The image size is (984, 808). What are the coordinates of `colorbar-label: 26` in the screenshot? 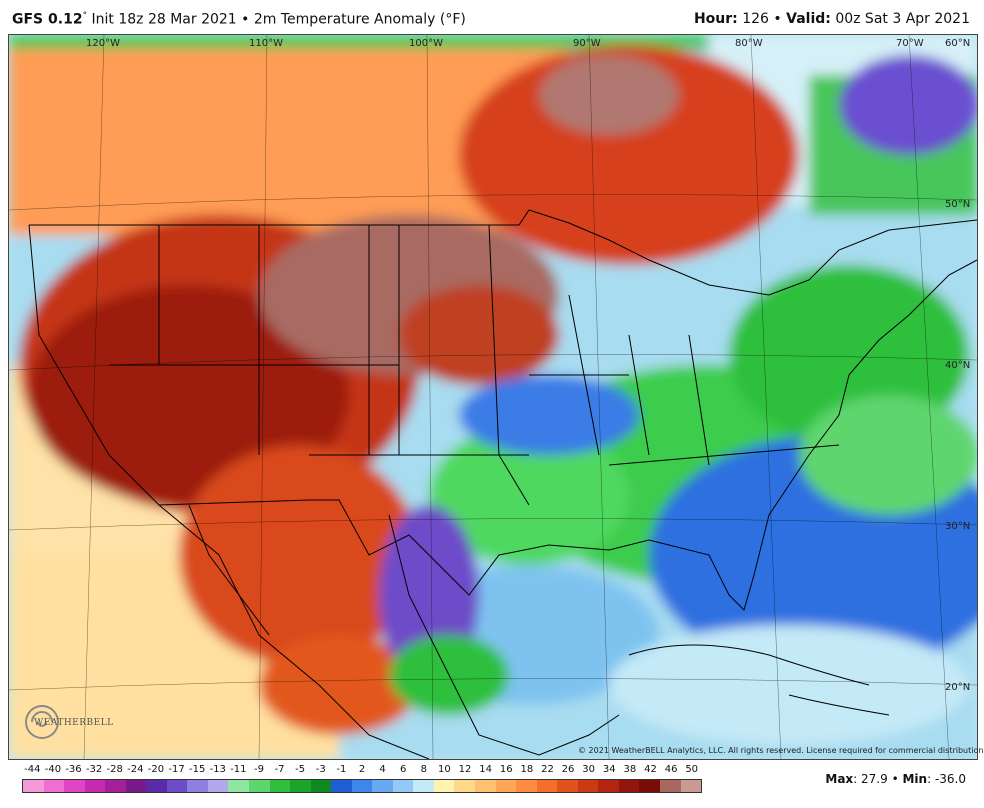 It's located at (568, 769).